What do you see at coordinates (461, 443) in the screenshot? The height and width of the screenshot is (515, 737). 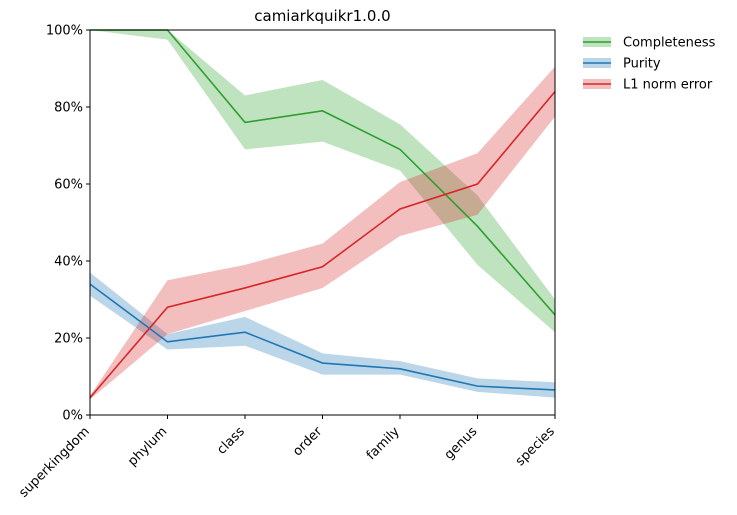 I see `x-tick-label: genus` at bounding box center [461, 443].